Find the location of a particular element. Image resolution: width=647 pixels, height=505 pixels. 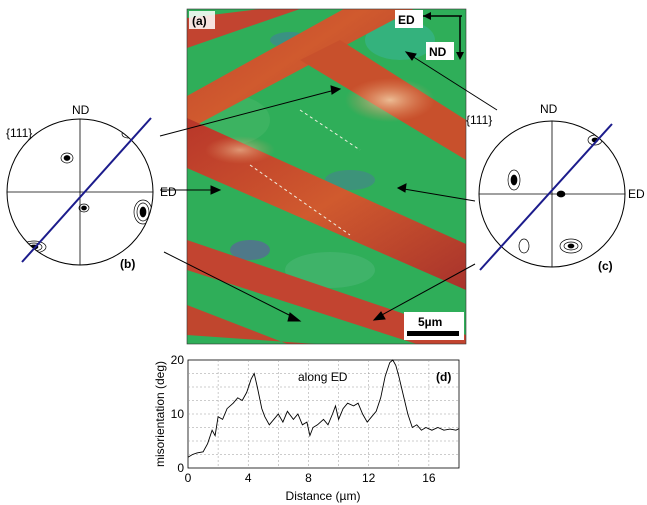

map-nd-label: ND is located at coordinates (438, 52).